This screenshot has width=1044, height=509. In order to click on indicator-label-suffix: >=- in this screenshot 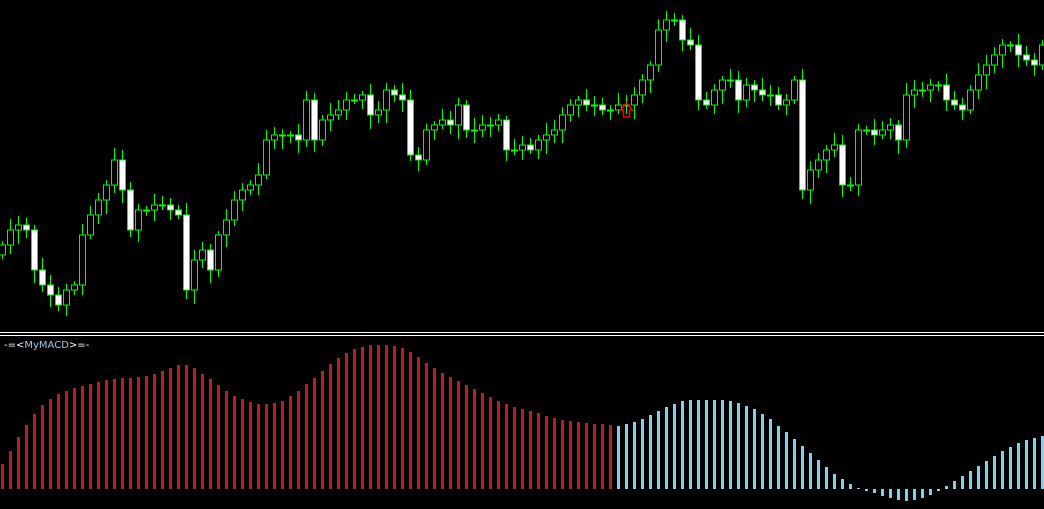, I will do `click(79, 345)`.